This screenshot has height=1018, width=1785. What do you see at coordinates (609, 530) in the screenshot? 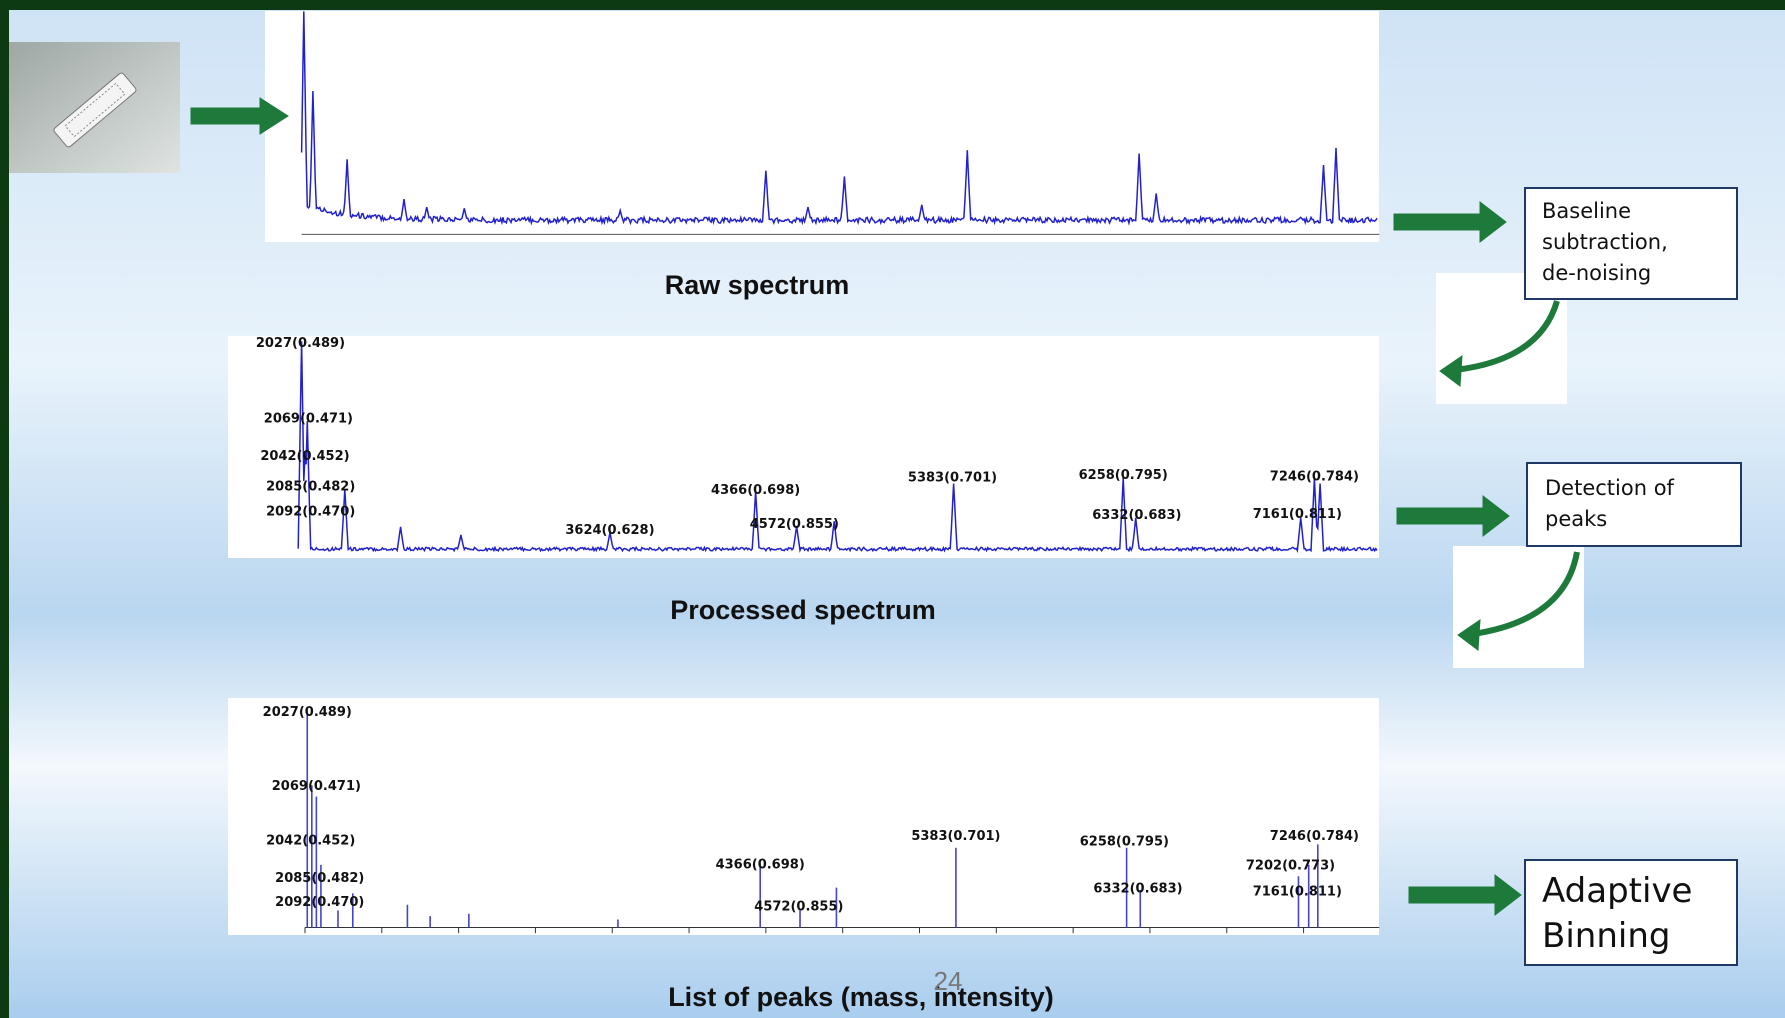
I see `peak-label: 3624(0.628)` at bounding box center [609, 530].